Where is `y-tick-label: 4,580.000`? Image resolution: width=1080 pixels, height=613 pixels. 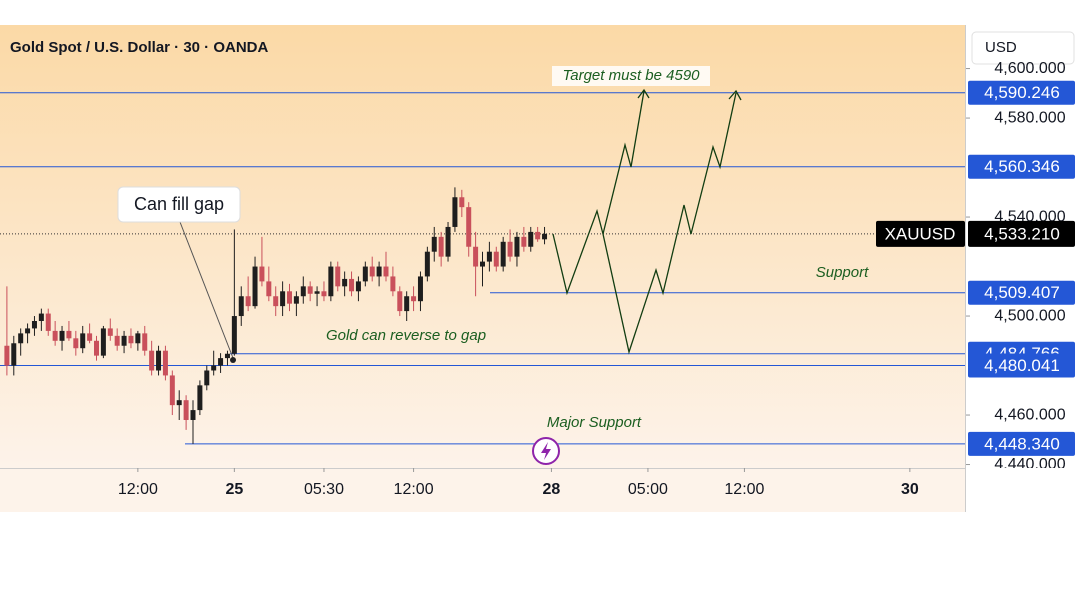 y-tick-label: 4,580.000 is located at coordinates (1029, 117).